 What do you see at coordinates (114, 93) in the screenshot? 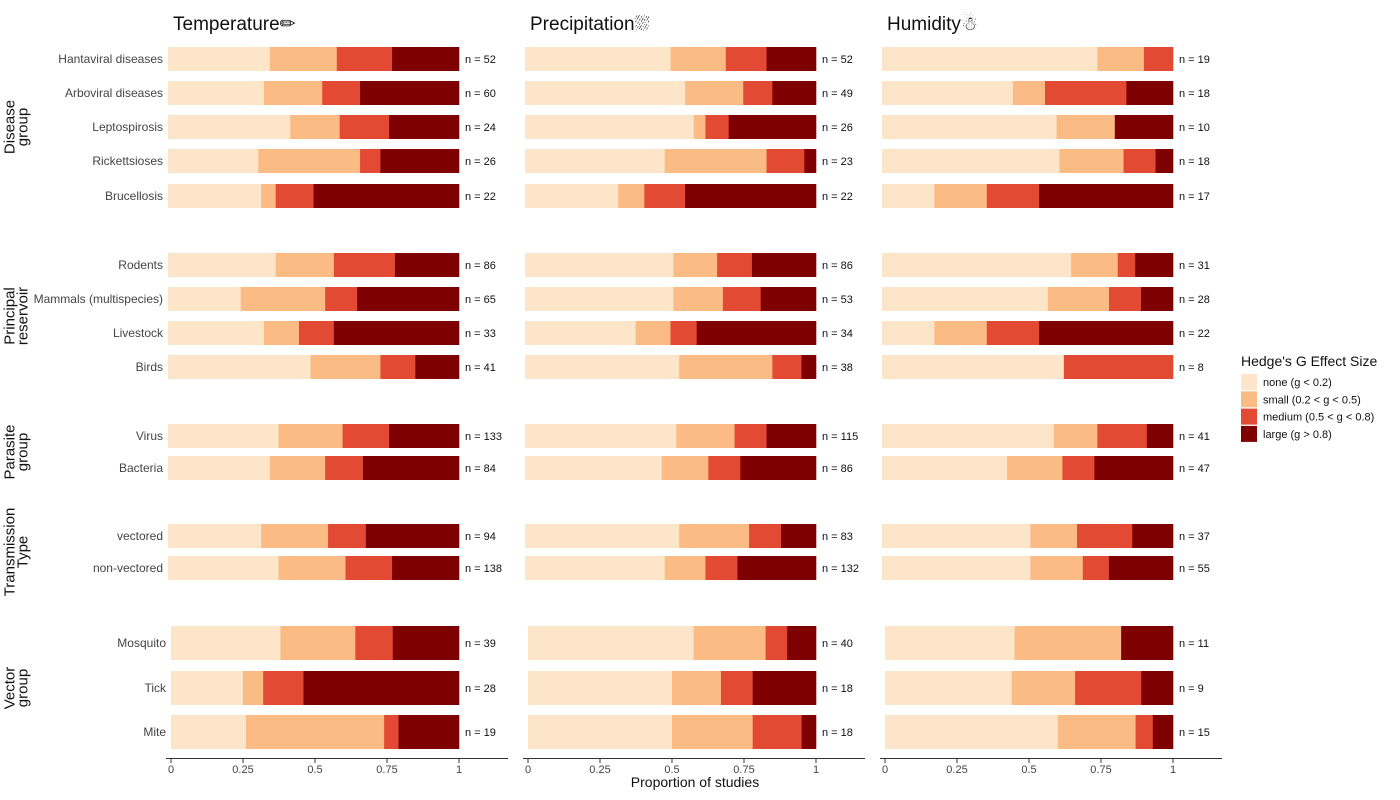
I see `row-label: Arboviral diseases` at bounding box center [114, 93].